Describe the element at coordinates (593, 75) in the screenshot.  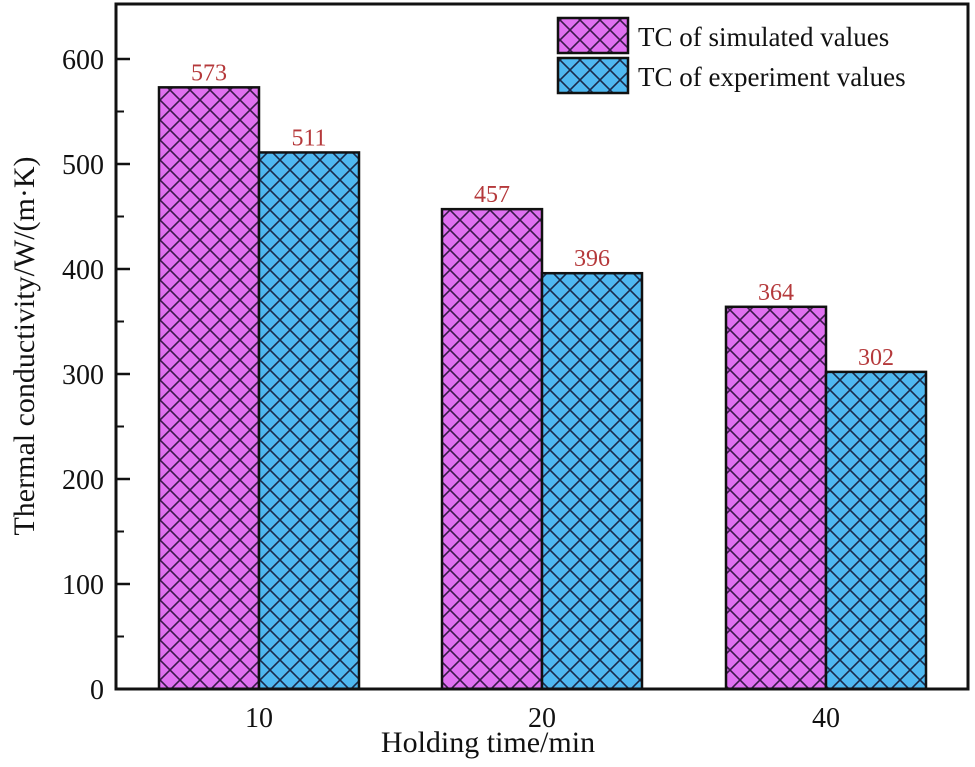
I see `legend-swatch-experiment` at that location.